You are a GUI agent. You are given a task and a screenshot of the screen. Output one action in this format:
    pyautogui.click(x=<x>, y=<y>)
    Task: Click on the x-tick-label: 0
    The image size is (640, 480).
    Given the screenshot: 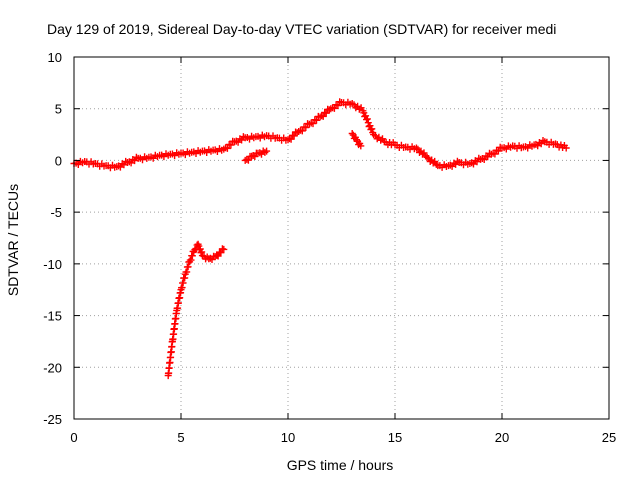 What is the action you would take?
    pyautogui.click(x=73, y=437)
    